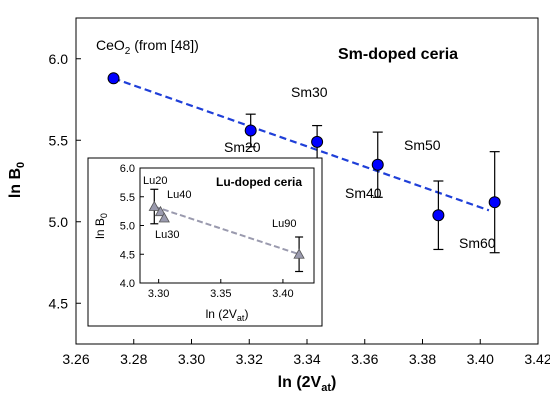 This screenshot has height=404, width=550. Describe the element at coordinates (164, 217) in the screenshot. I see `inset-point-lu30-marker` at that location.